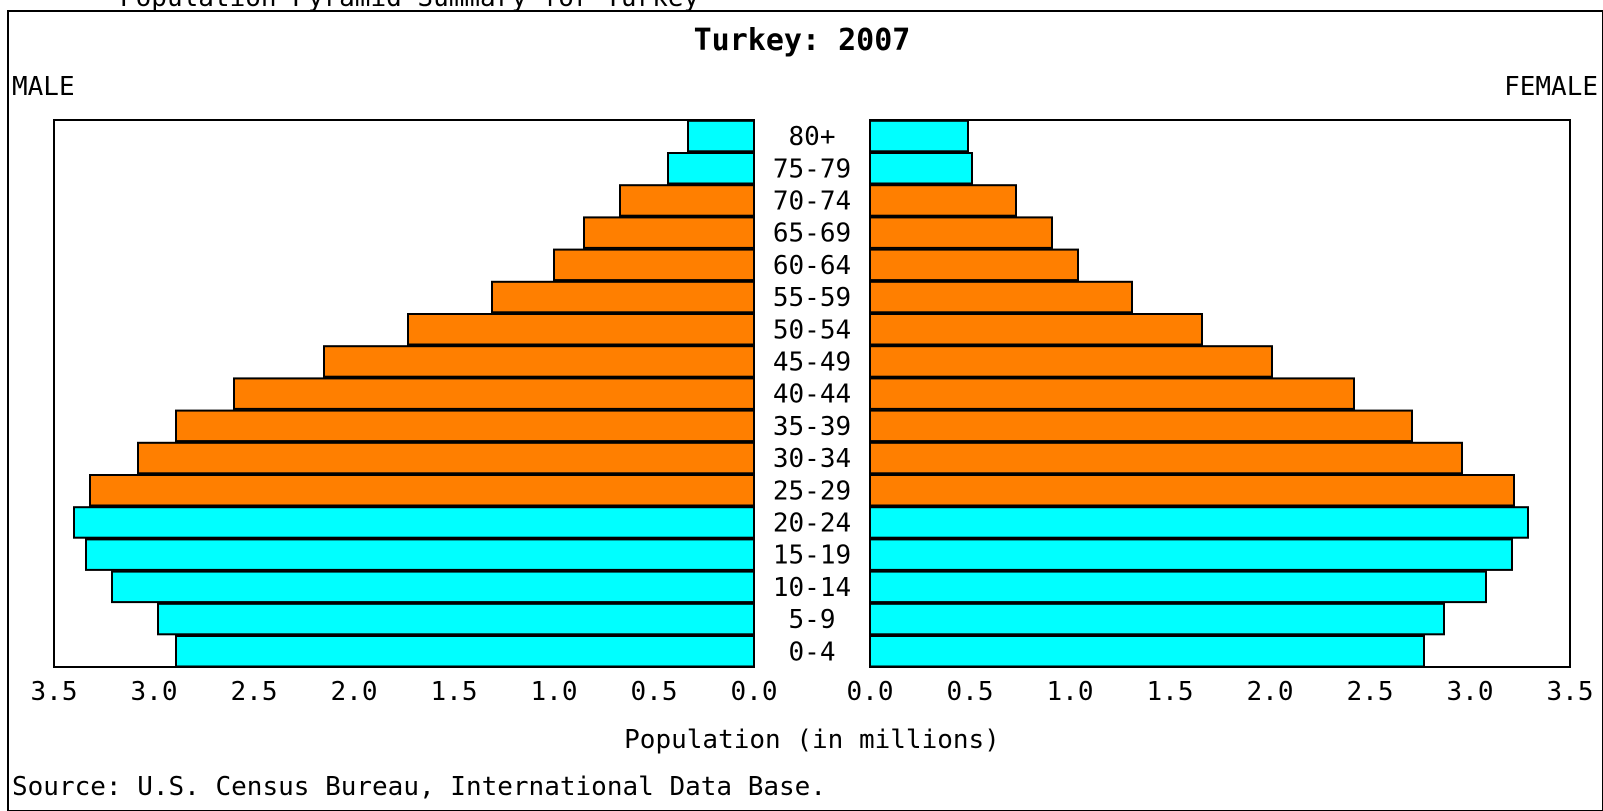  I want to click on male-tick-0.5: 0.5, so click(654, 692).